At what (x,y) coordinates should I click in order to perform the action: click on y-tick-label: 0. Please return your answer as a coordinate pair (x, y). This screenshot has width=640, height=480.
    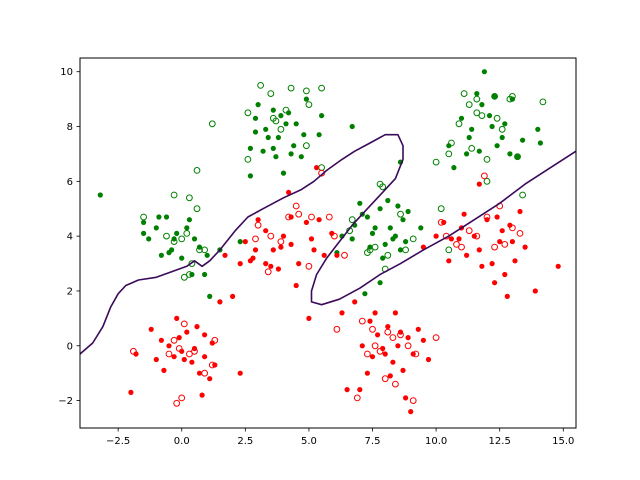
    Looking at the image, I should click on (70, 346).